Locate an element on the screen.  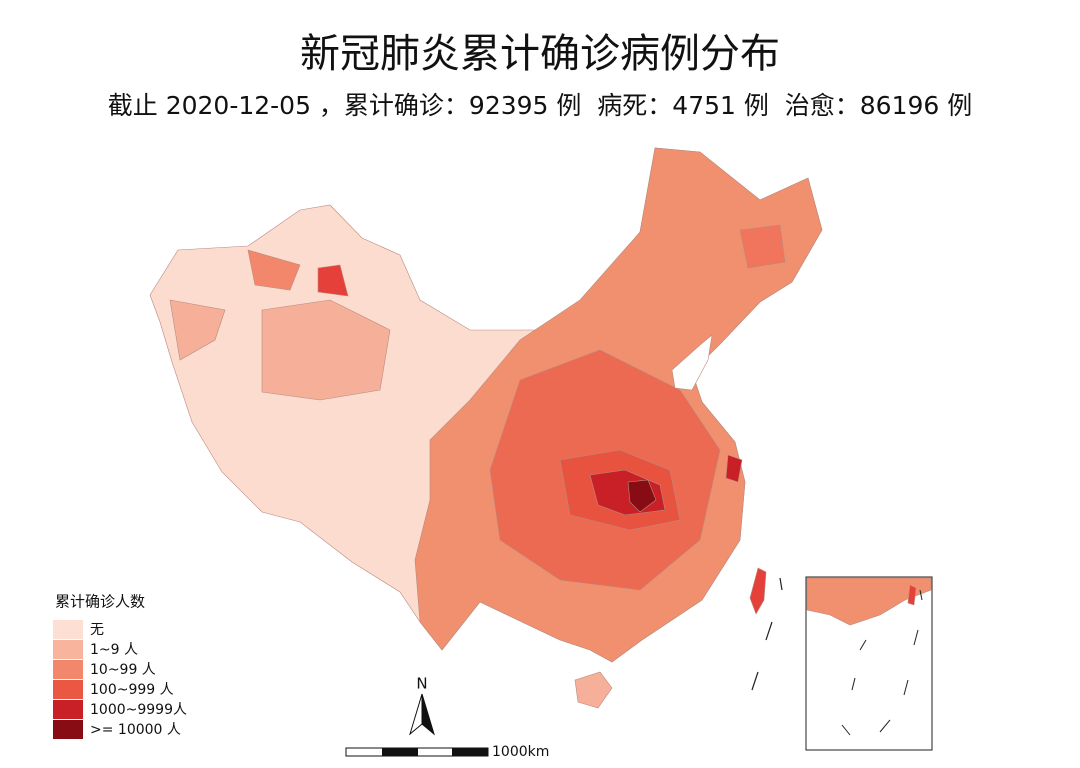
south-sea-inset is located at coordinates (869, 663).